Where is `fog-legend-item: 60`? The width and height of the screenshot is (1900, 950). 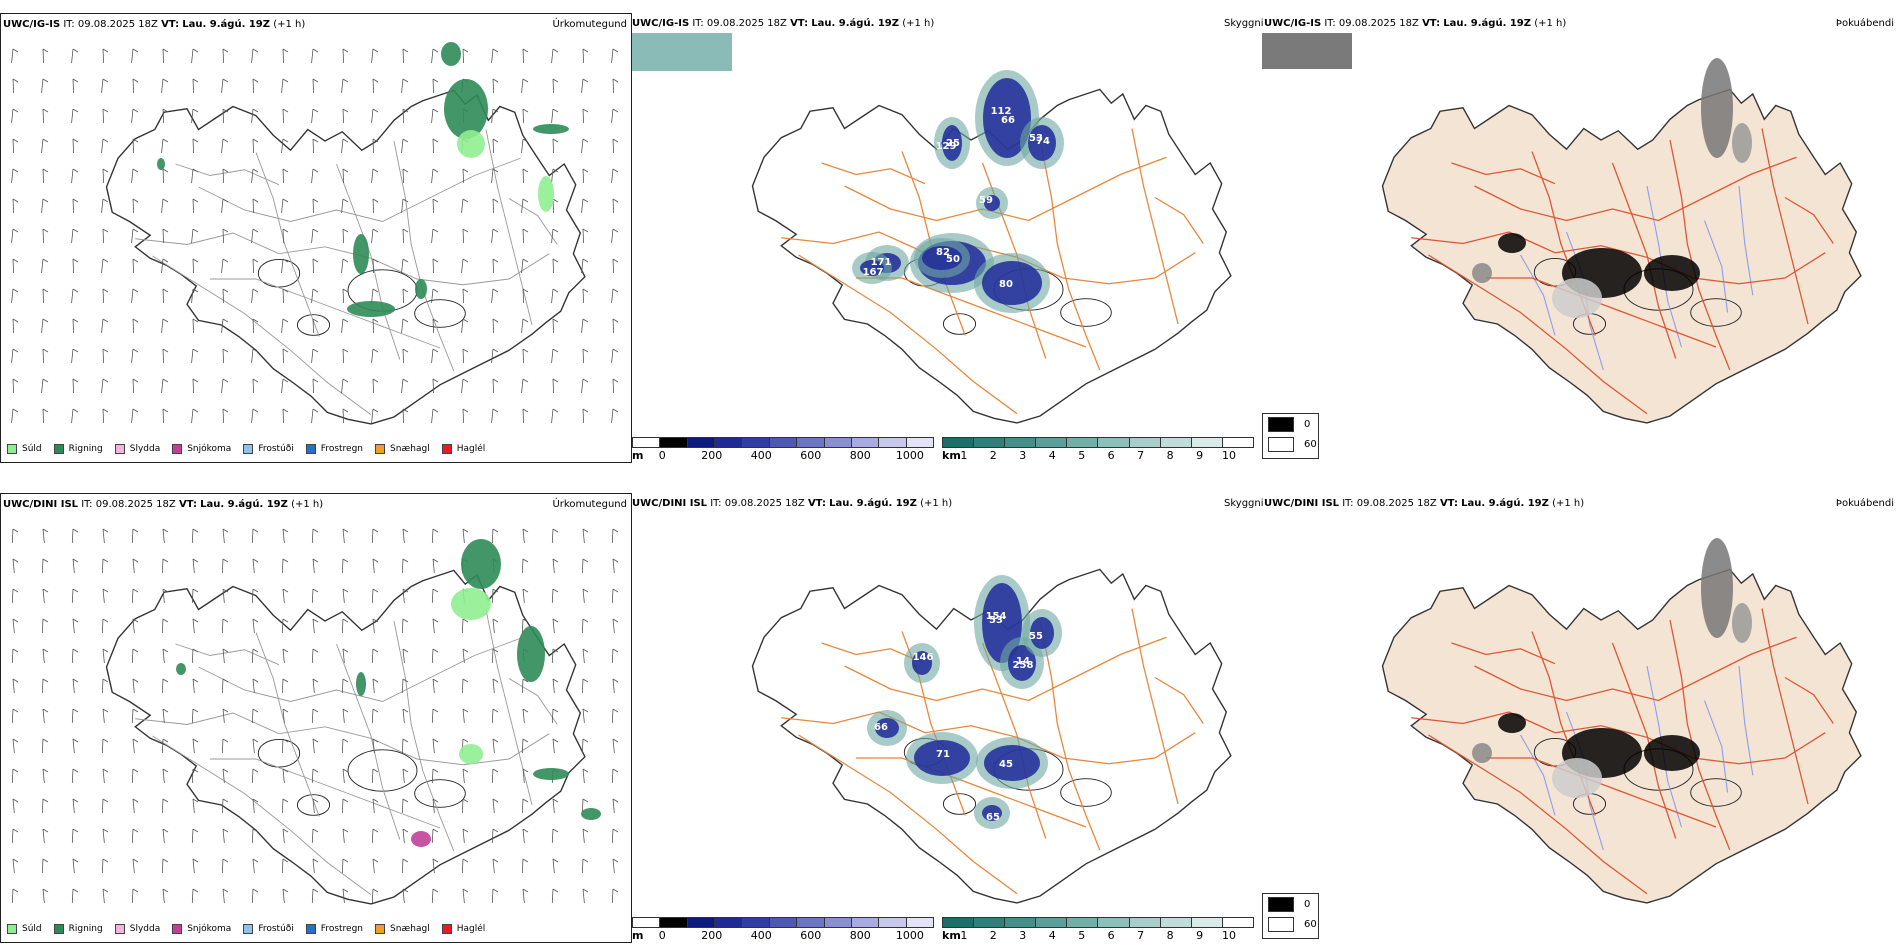
fog-legend-item: 60 is located at coordinates (1290, 924).